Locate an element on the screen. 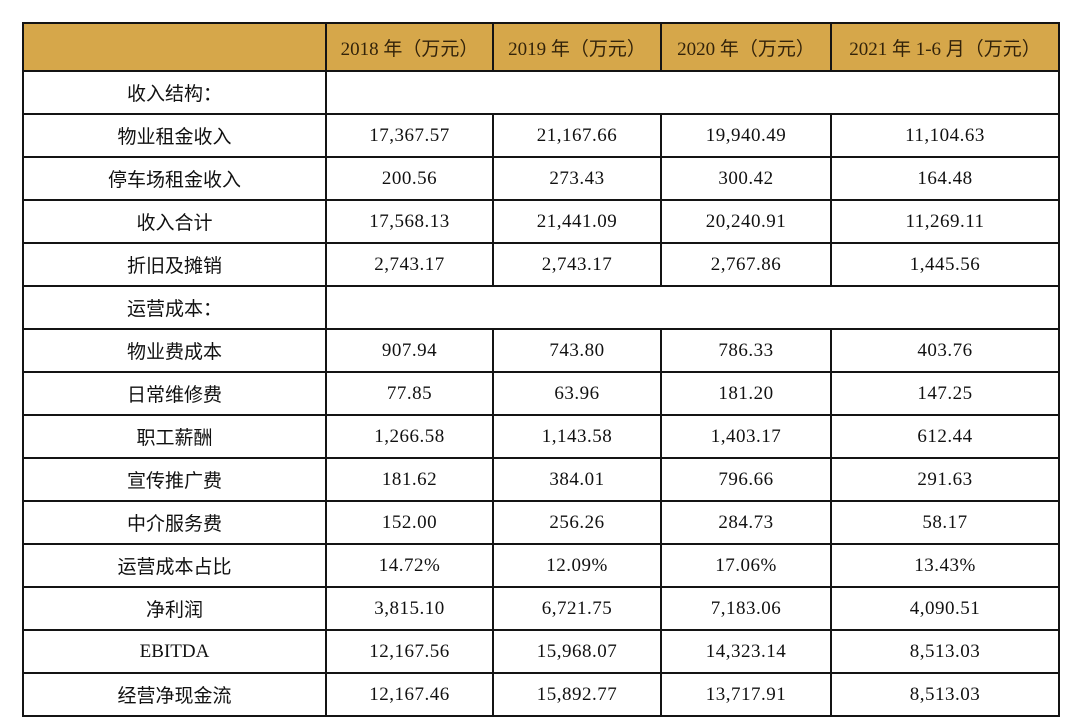  row-label: 收入合计 is located at coordinates (174, 221).